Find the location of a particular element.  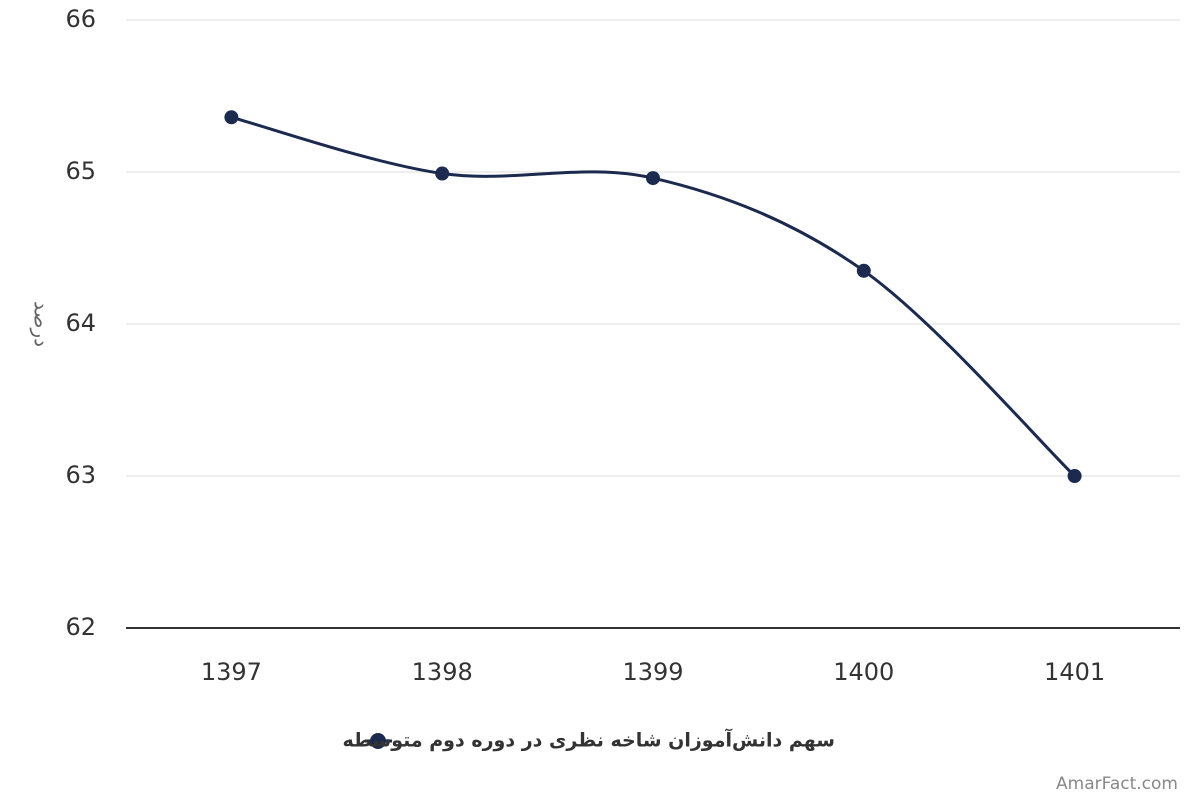

y-tick-label: 65 is located at coordinates (80, 171).